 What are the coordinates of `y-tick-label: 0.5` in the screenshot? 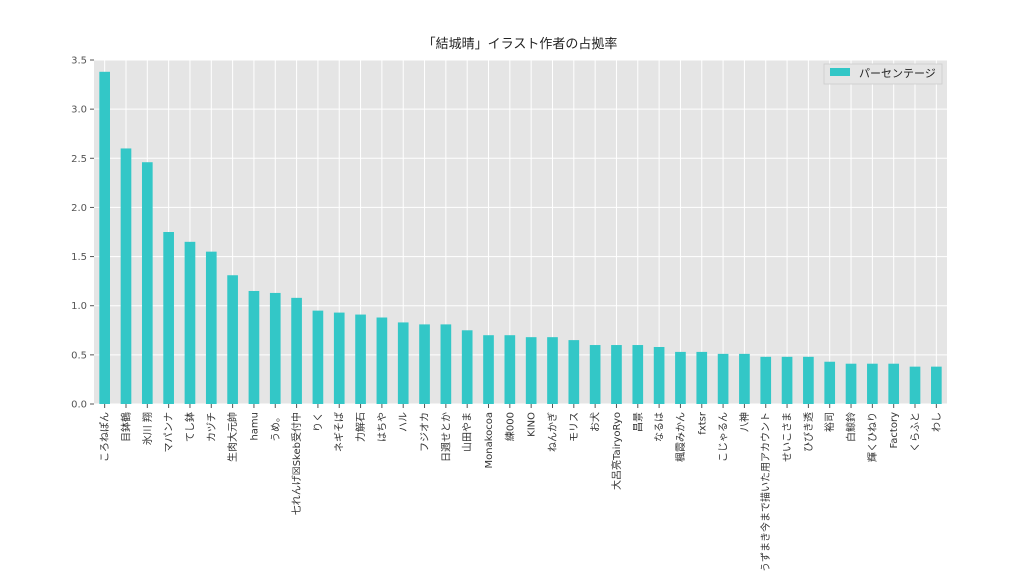 It's located at (79, 355).